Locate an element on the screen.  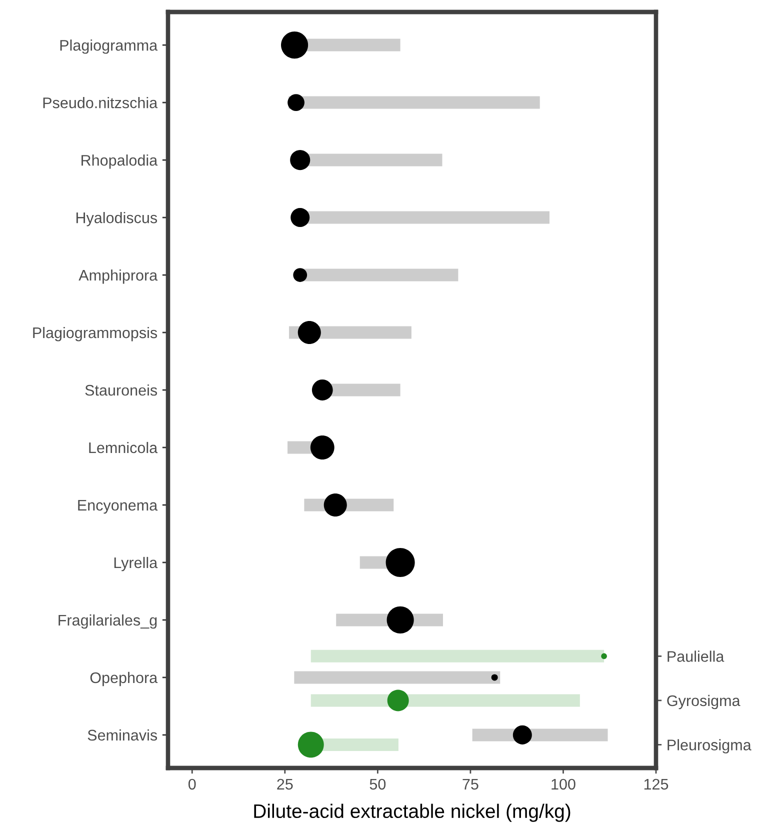
y-tick-label: Amphiprora is located at coordinates (118, 276).